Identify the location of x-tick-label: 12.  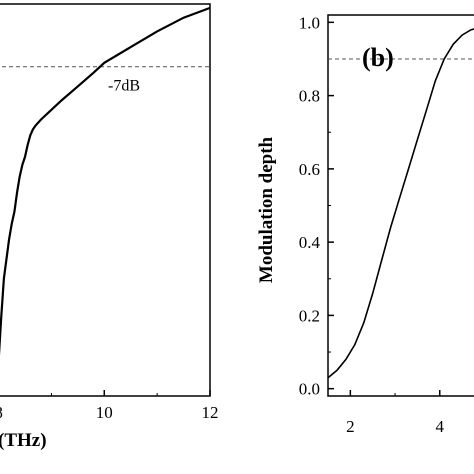
(210, 412).